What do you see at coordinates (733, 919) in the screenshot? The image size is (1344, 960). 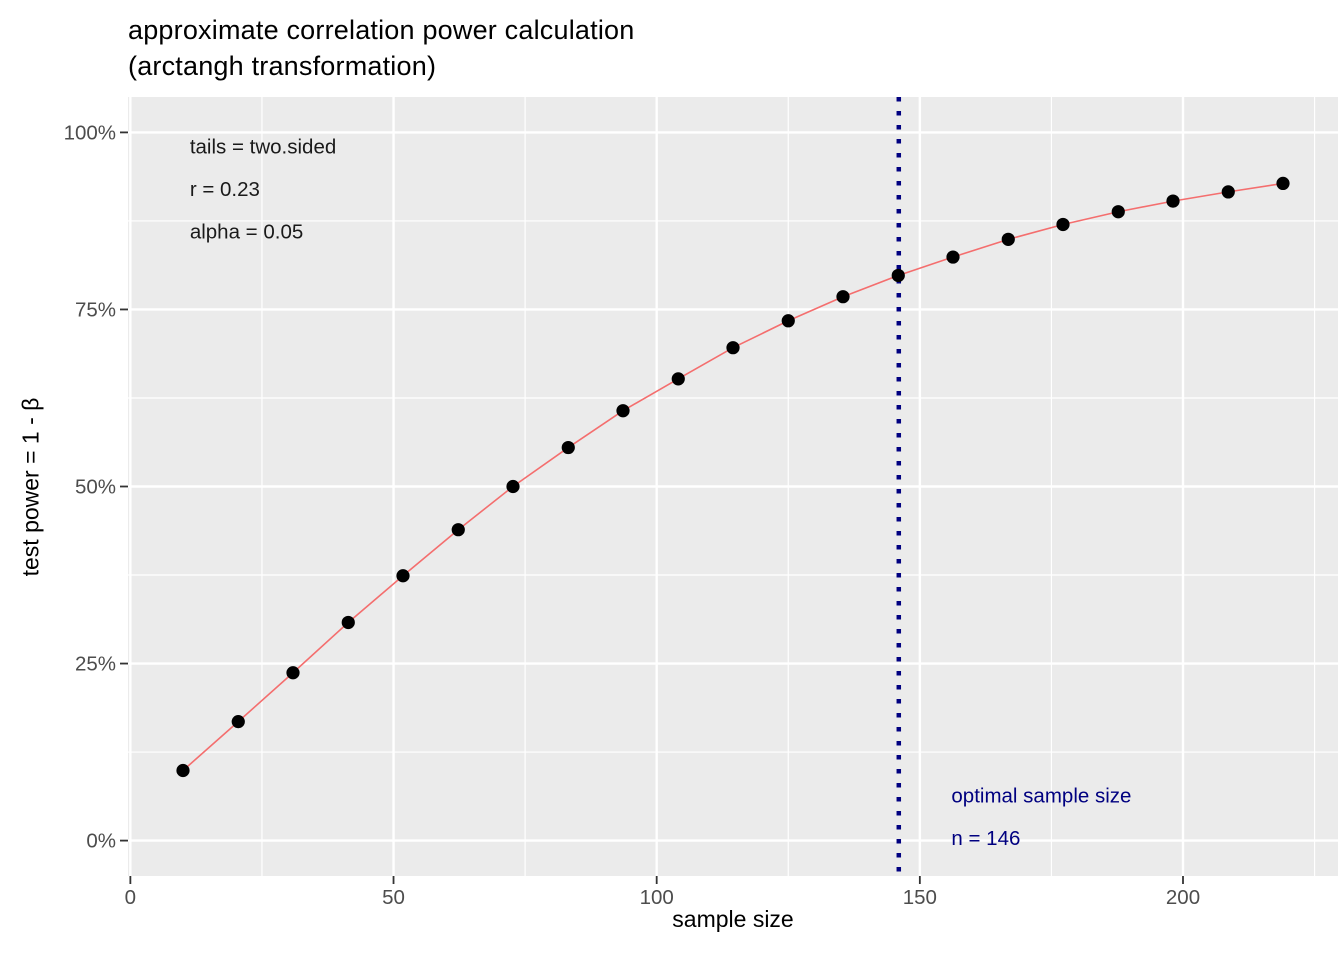 I see `x-axis-title: sample size` at bounding box center [733, 919].